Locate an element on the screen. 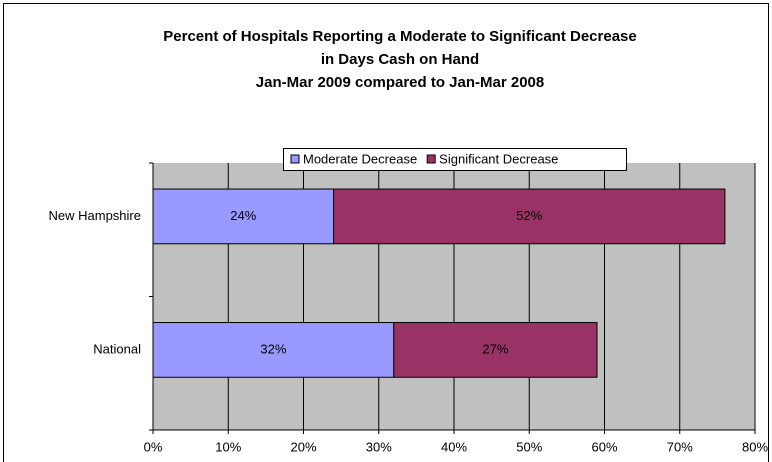 The image size is (772, 462). legend-box is located at coordinates (455, 159).